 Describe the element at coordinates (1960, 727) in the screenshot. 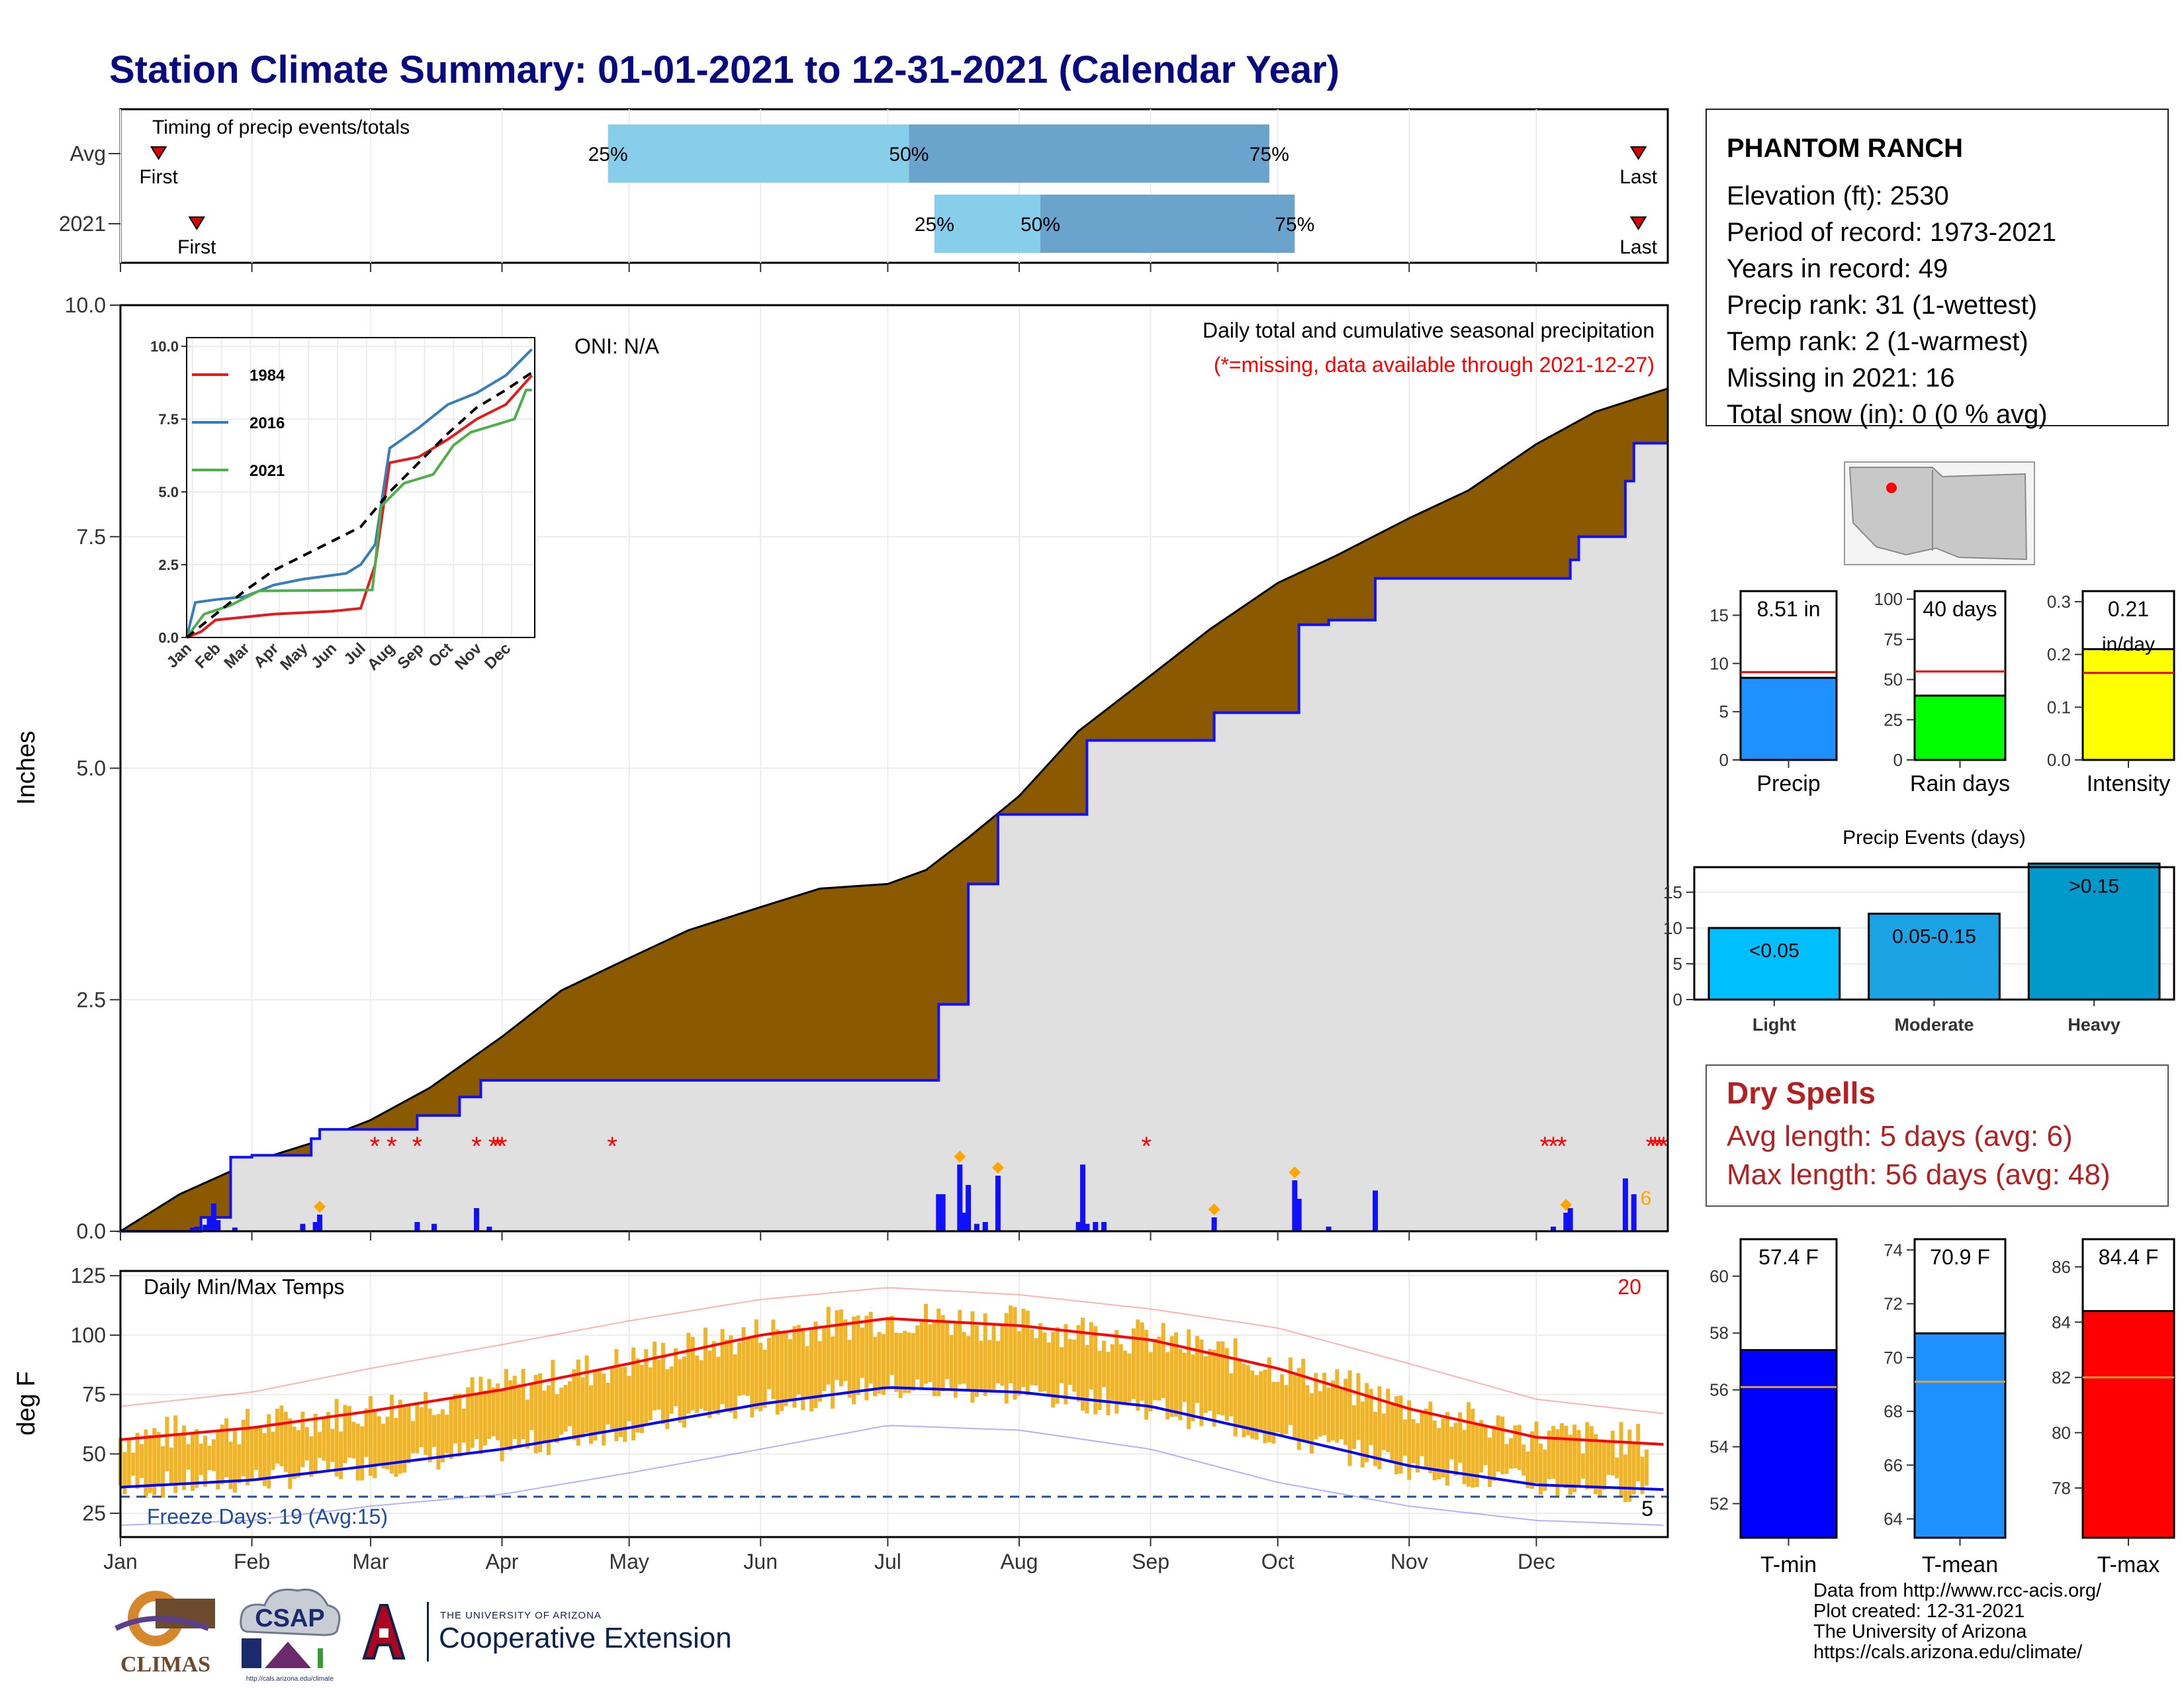

I see `rain-days-bar` at that location.